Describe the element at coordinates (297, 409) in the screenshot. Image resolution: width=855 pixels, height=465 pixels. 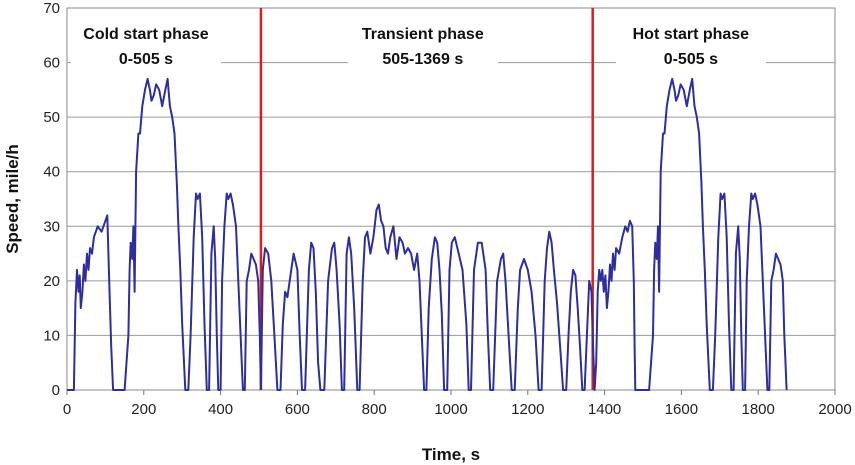
I see `x-tick-label: 600` at that location.